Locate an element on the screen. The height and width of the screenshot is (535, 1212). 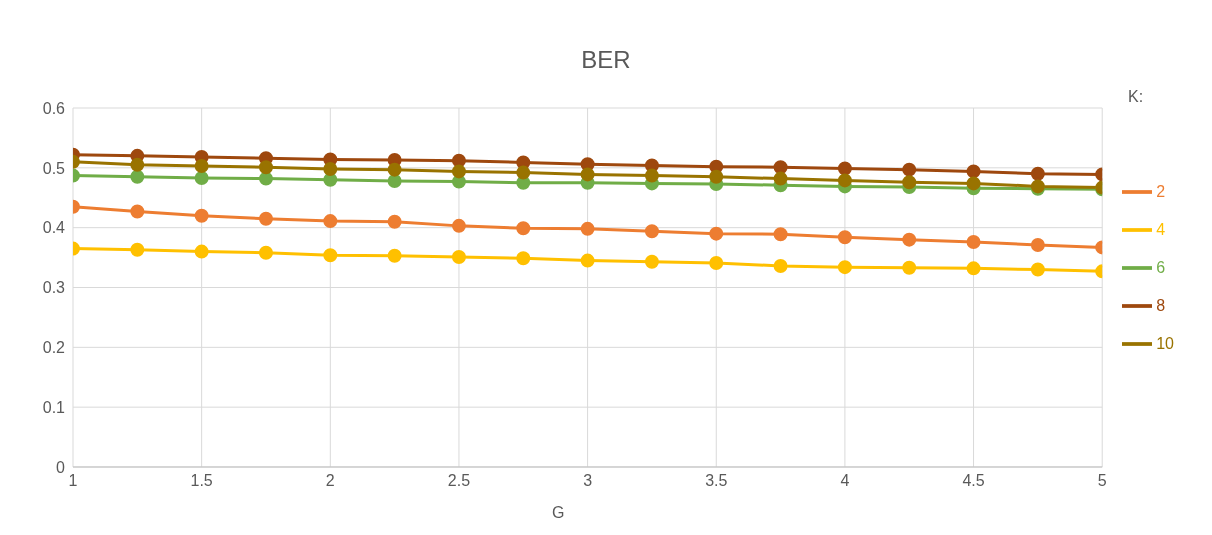
x-tick-label: 1 is located at coordinates (73, 481).